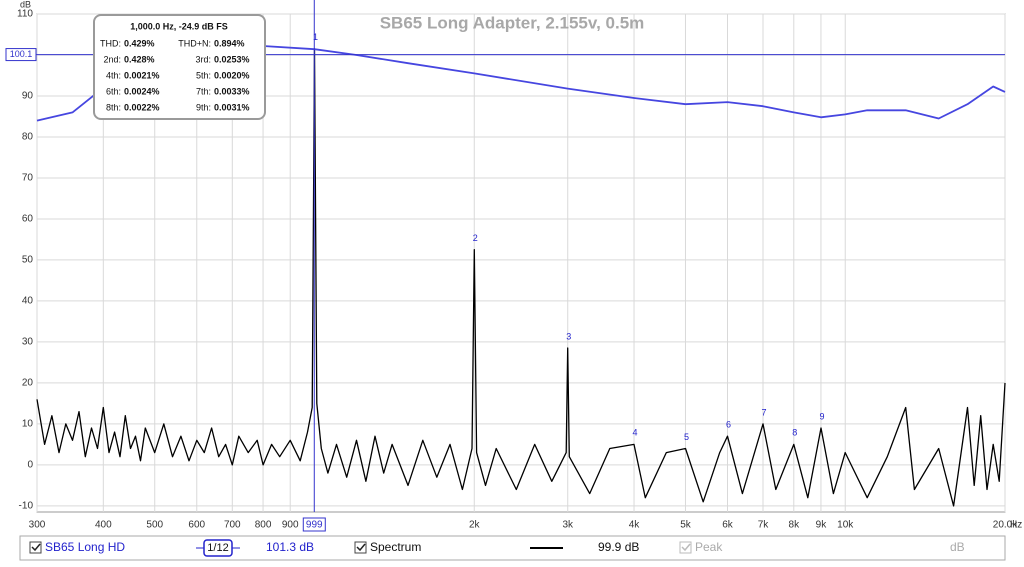 This screenshot has height=567, width=1024. I want to click on legend-spectrum: Spectrum, so click(395, 547).